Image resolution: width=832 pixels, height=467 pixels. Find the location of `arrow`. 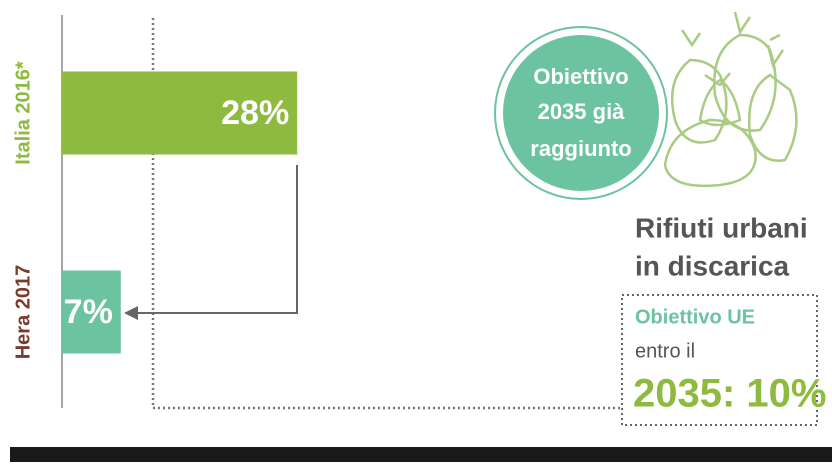

arrow is located at coordinates (216, 239).